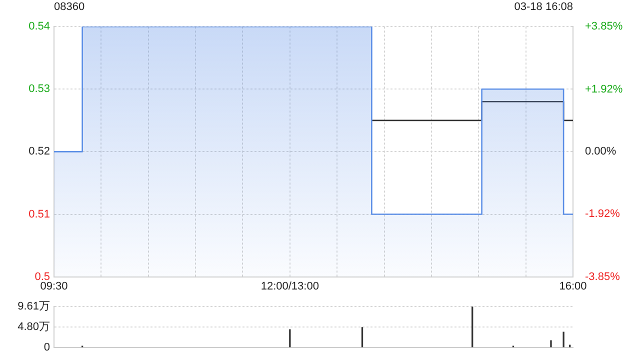  I want to click on y2-tick-label: -1.92%, so click(602, 214).